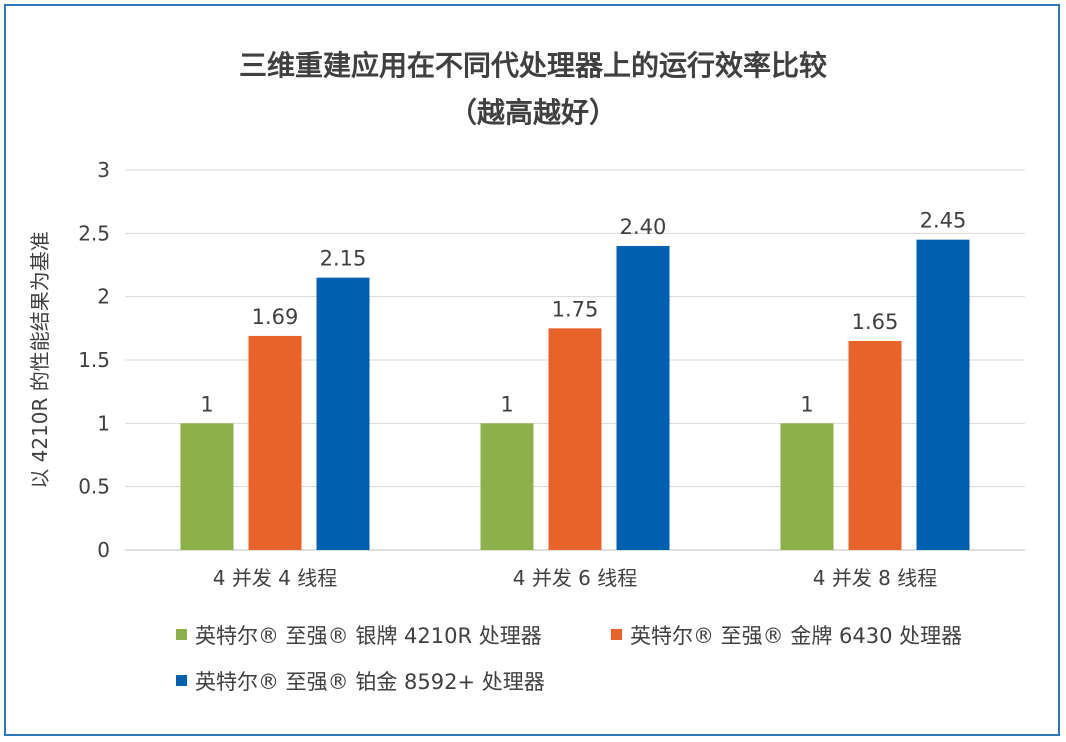 The image size is (1066, 742). What do you see at coordinates (103, 550) in the screenshot?
I see `y-tick-label: 0` at bounding box center [103, 550].